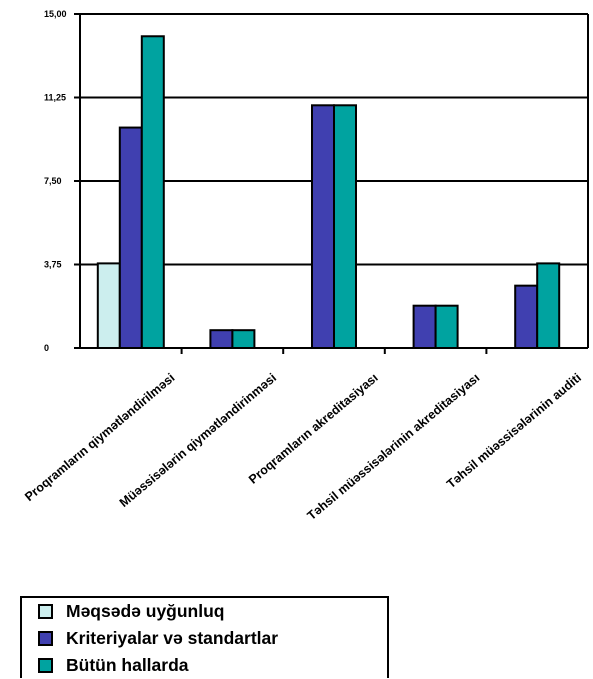 This screenshot has width=593, height=679. I want to click on y-tick-labels: 0 3,75 7,50 11,25 15,00, so click(55, 181).